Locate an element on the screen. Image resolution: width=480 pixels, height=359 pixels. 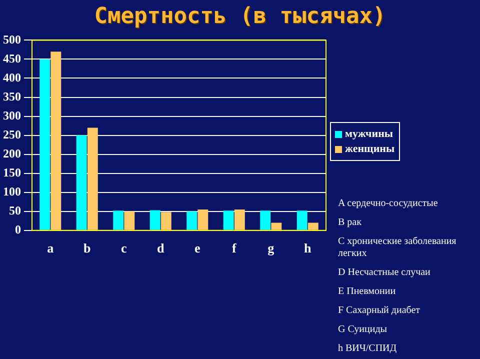
y-tick-label: 0 is located at coordinates (18, 229).